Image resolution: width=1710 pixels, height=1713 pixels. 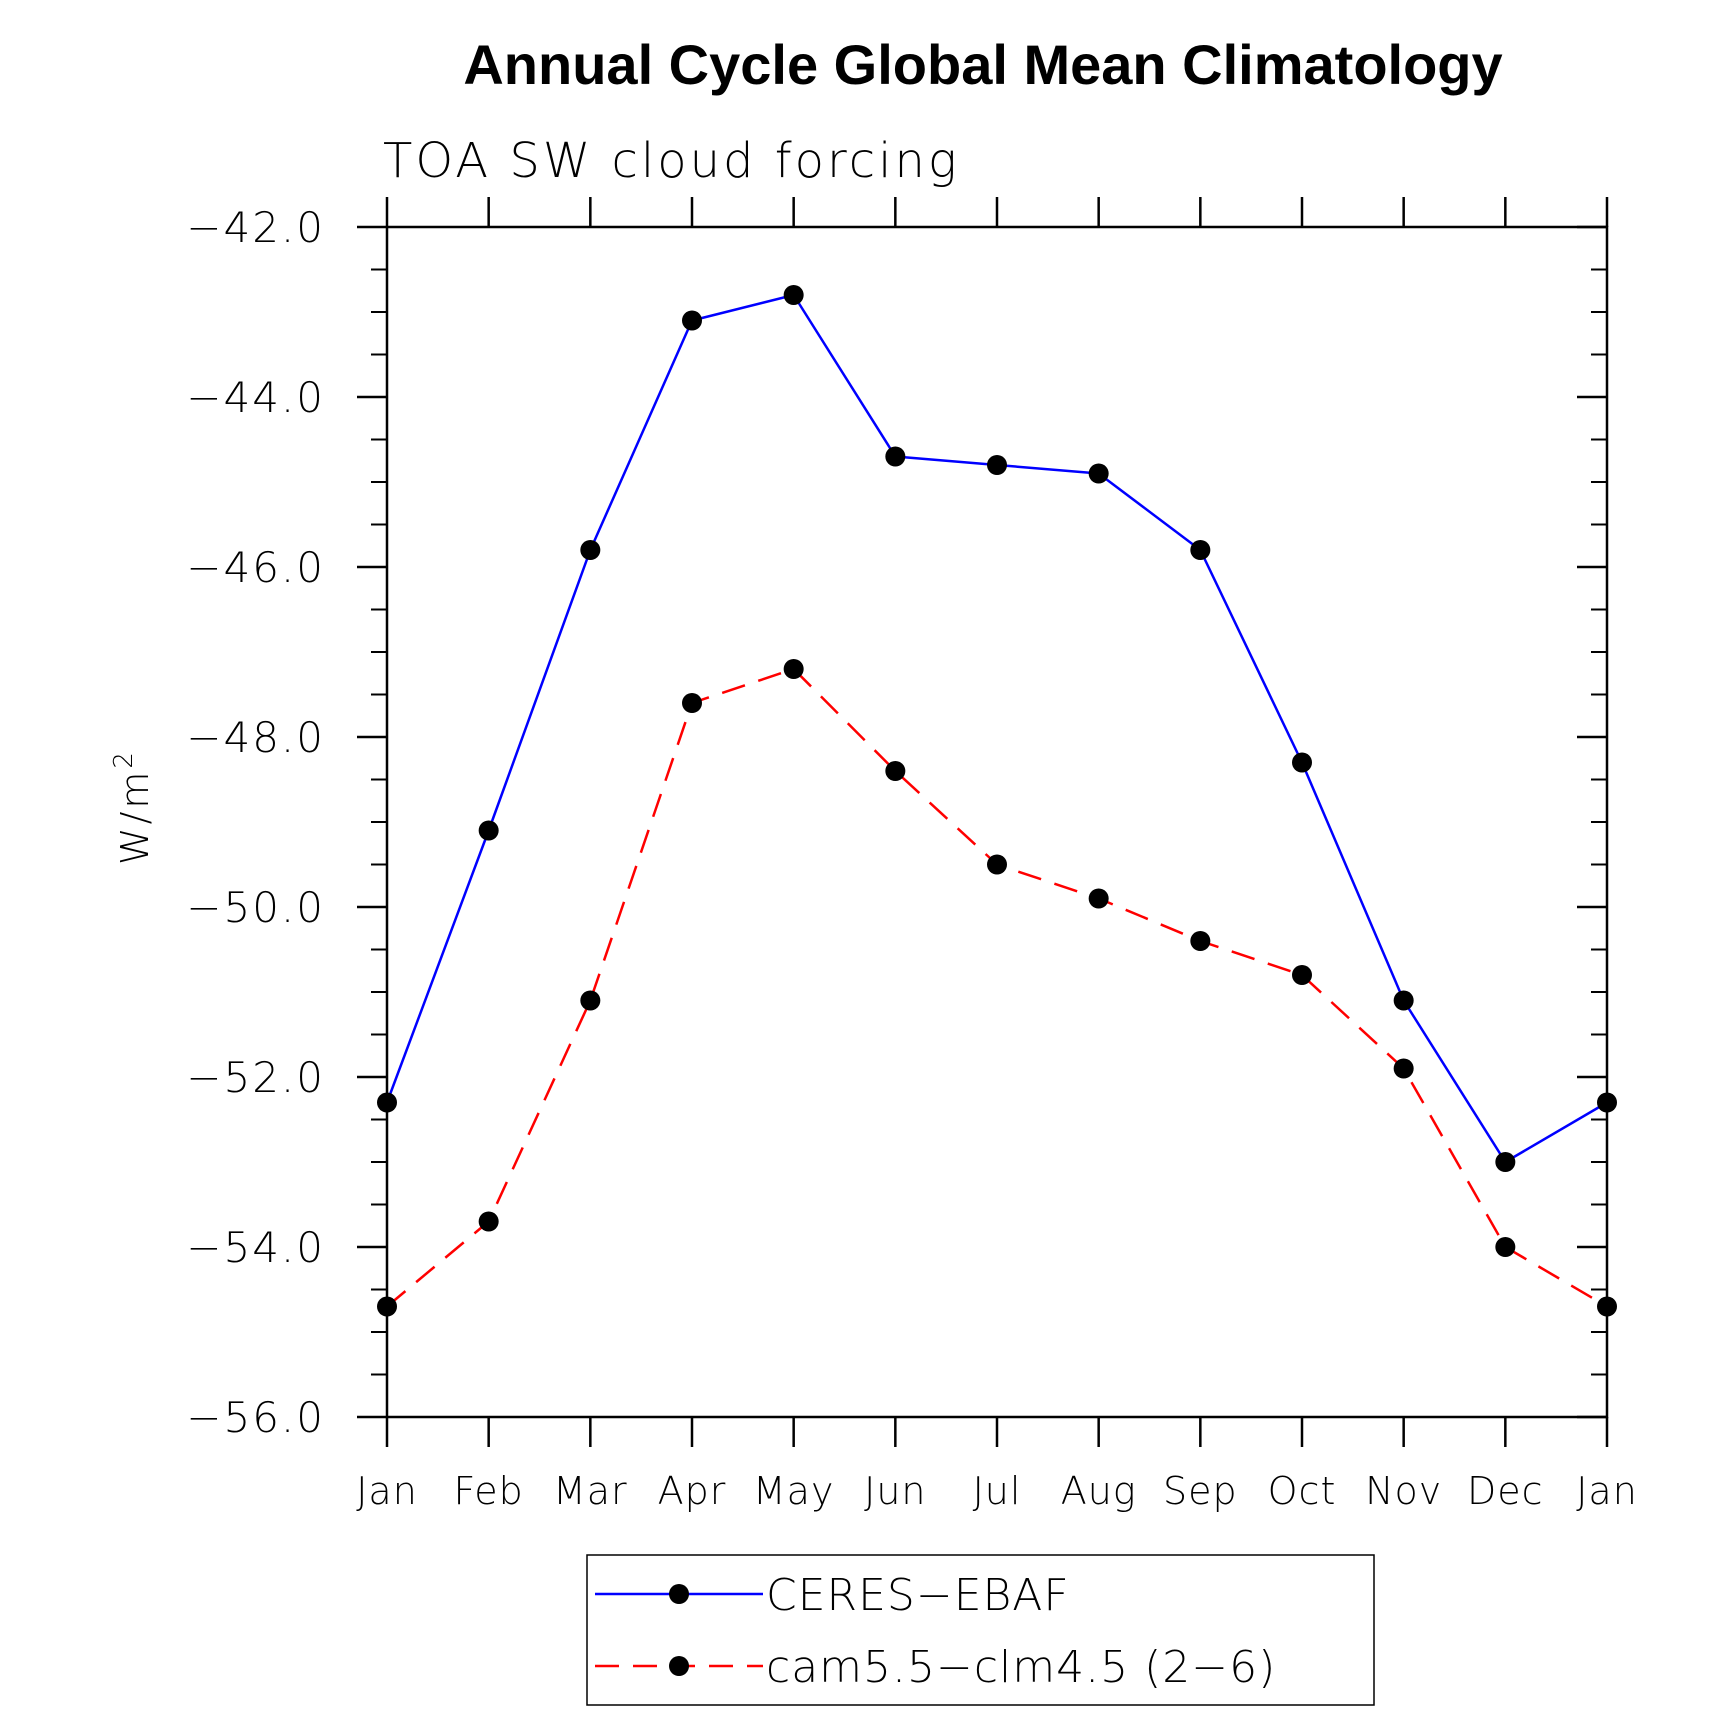 I want to click on chart-title: Annual Cycle Global Mean Climatology, so click(x=982, y=64).